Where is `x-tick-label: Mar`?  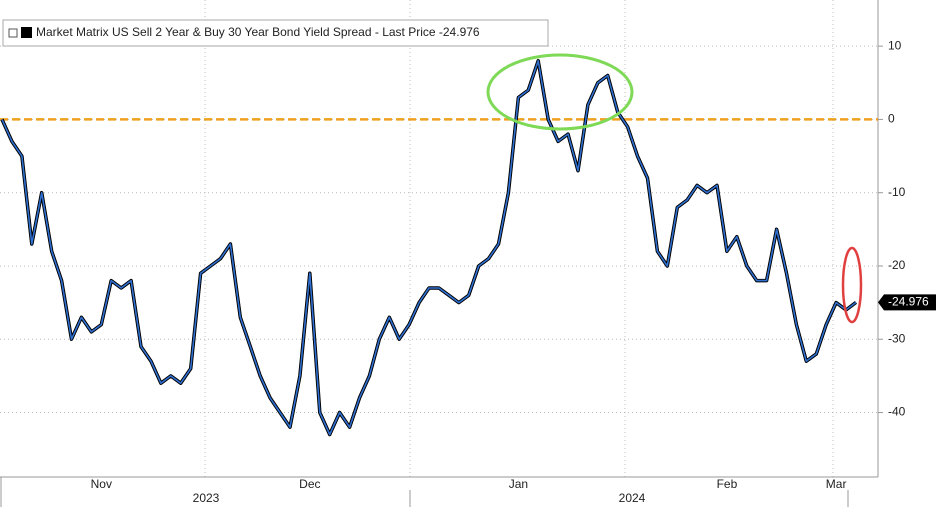 x-tick-label: Mar is located at coordinates (836, 484).